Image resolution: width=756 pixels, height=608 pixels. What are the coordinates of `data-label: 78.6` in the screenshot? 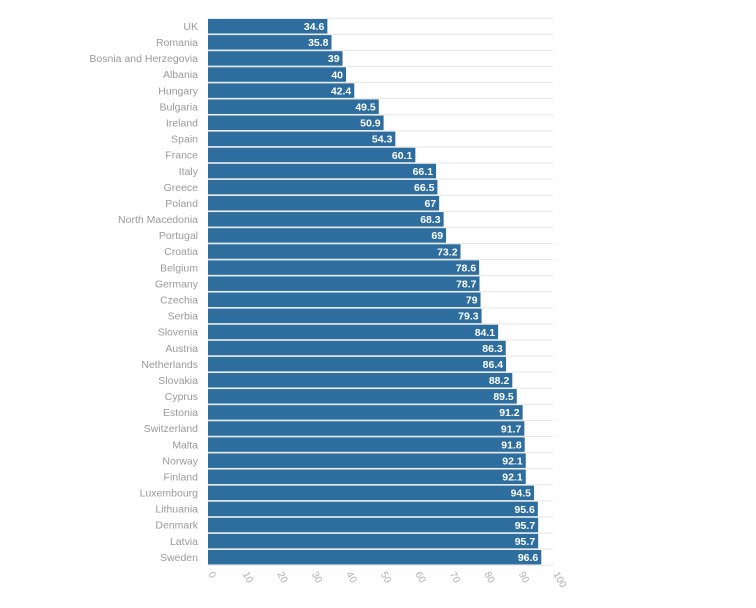 It's located at (466, 268).